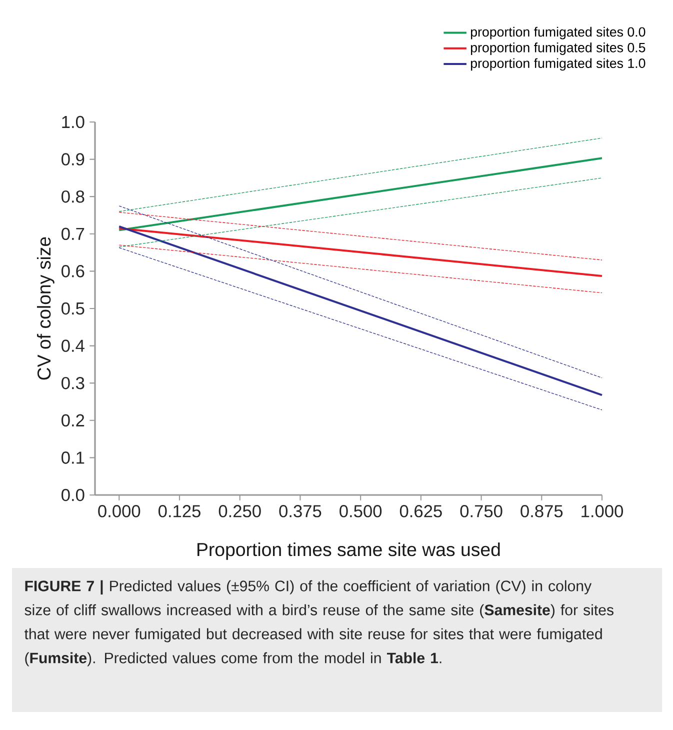 This screenshot has height=730, width=673. Describe the element at coordinates (73, 196) in the screenshot. I see `y-tick-label: 0.8` at that location.